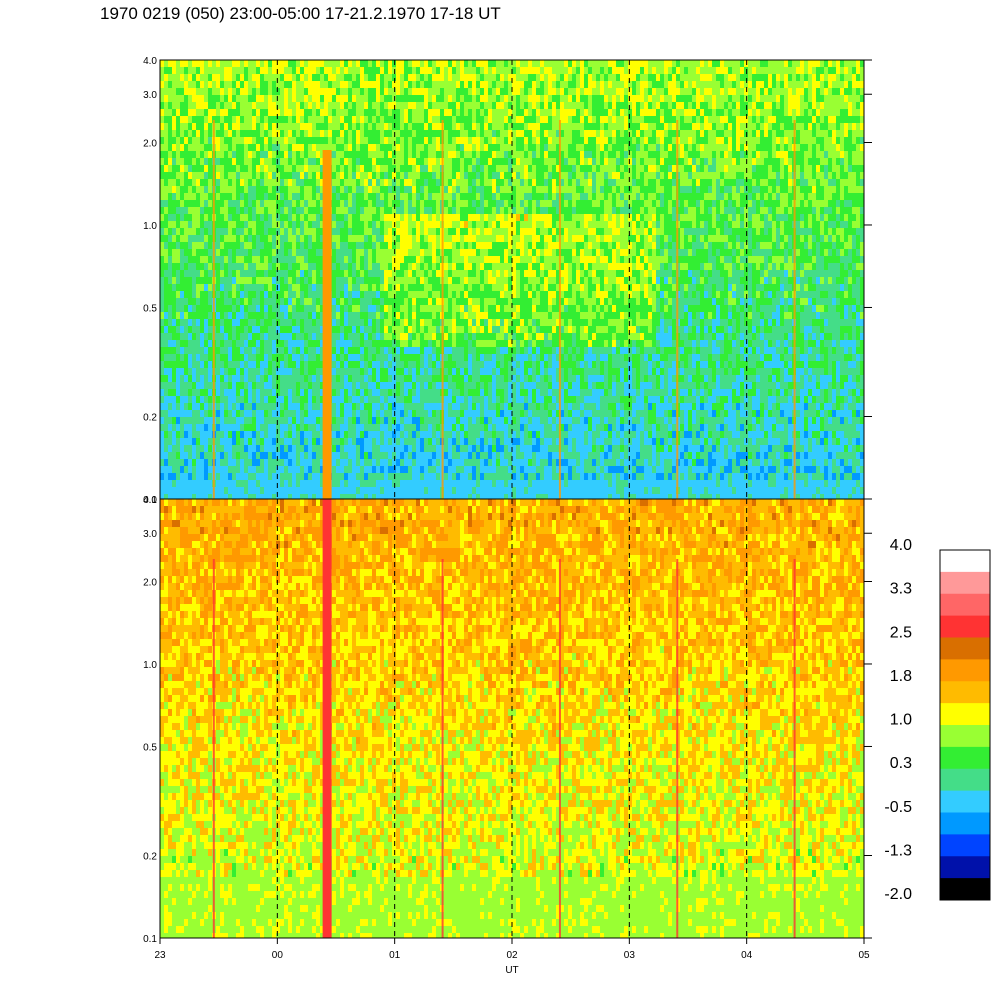 The image size is (1000, 1000). What do you see at coordinates (937, 720) in the screenshot?
I see `colorbar: 4.0 3.3 2.5 1.8 1.0 0.3 -0.5 -1.3 -2.0` at bounding box center [937, 720].